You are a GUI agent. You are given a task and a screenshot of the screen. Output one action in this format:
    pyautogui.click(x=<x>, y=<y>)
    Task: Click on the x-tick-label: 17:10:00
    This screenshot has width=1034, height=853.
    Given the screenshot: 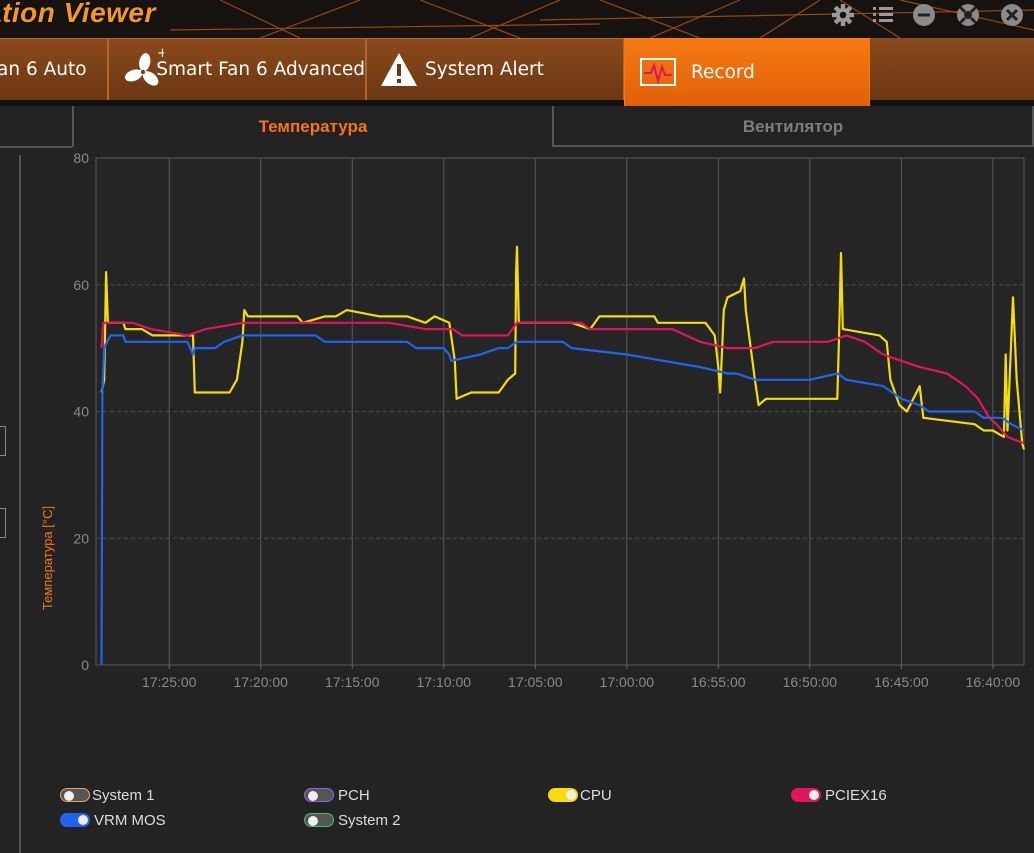 What is the action you would take?
    pyautogui.click(x=444, y=682)
    